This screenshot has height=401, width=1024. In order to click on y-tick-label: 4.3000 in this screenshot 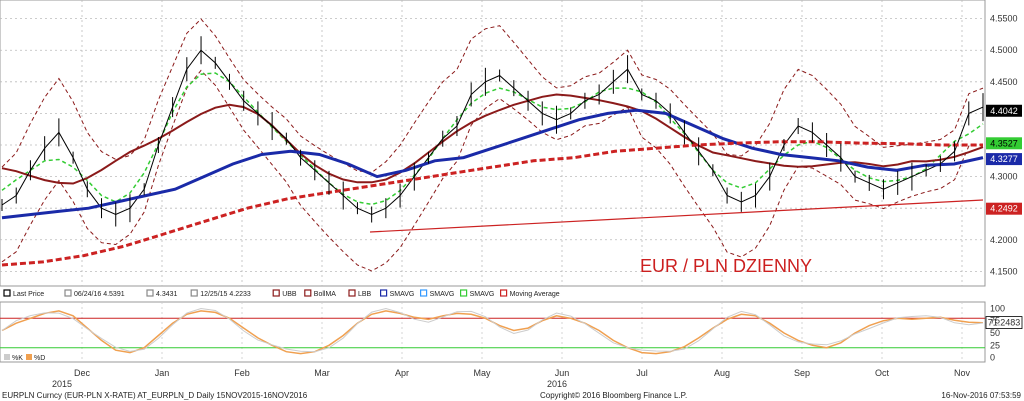, I will do `click(1004, 177)`.